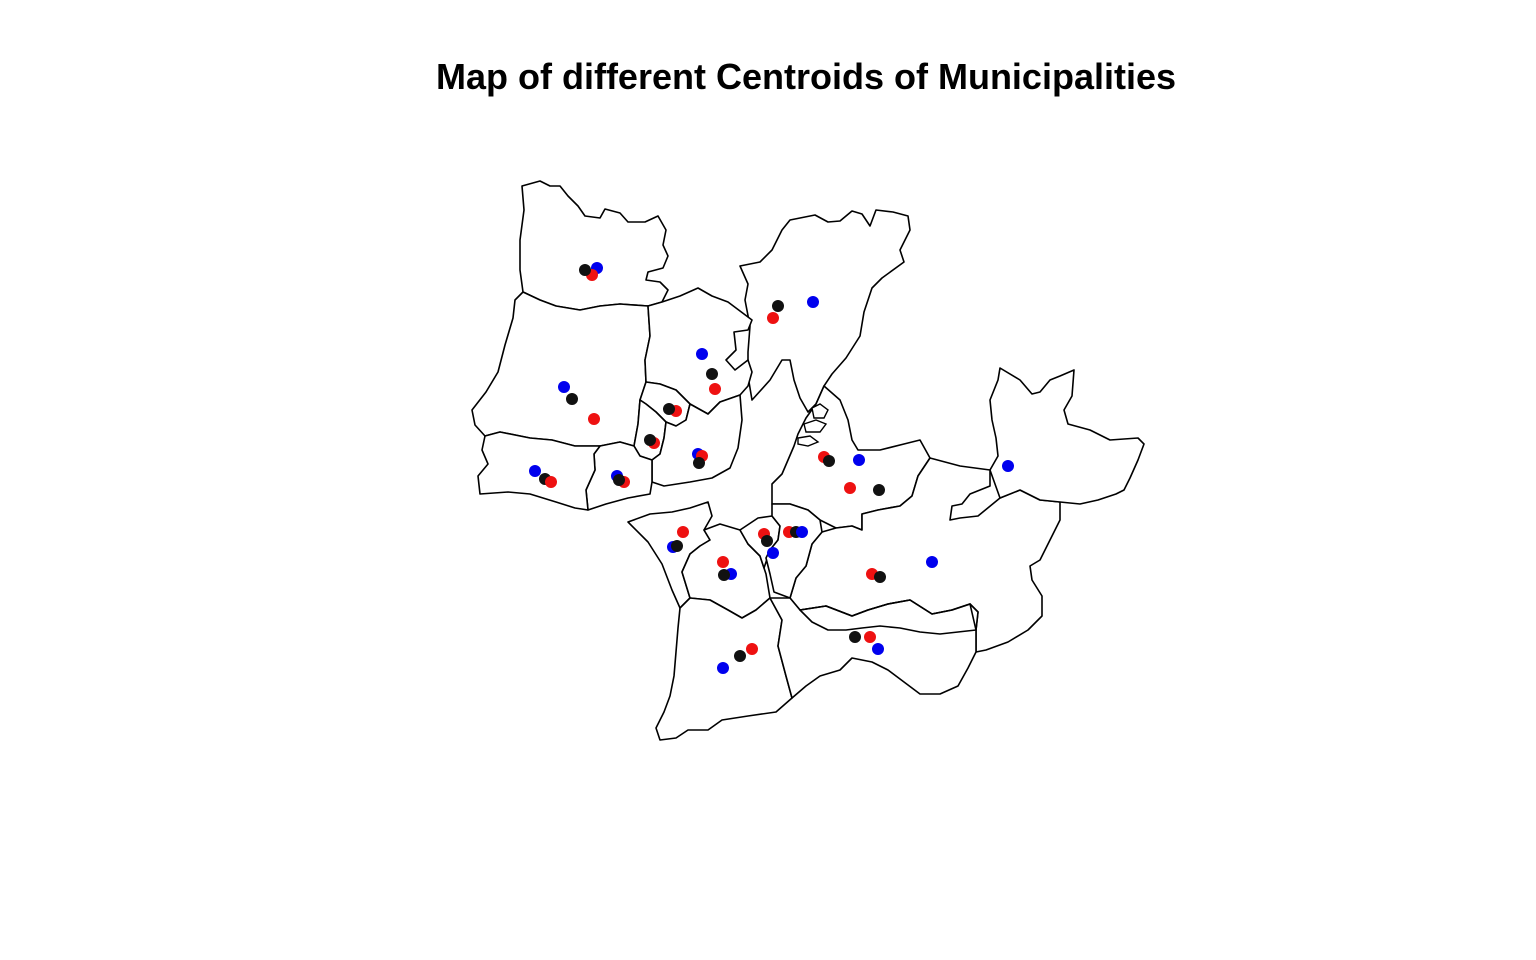  What do you see at coordinates (825, 311) in the screenshot?
I see `municipality-vila-franca-de-xira` at bounding box center [825, 311].